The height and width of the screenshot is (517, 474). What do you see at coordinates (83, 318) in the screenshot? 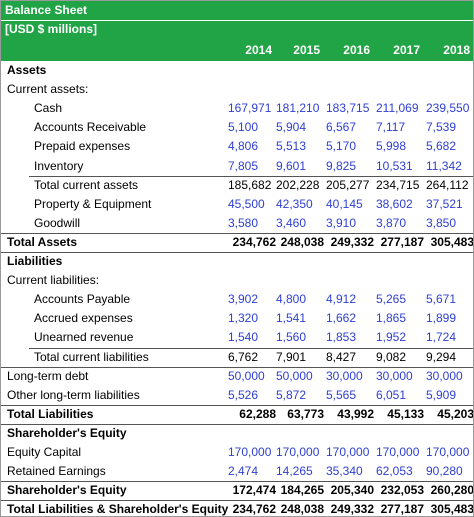
I see `row-label: Accrued expenses` at bounding box center [83, 318].